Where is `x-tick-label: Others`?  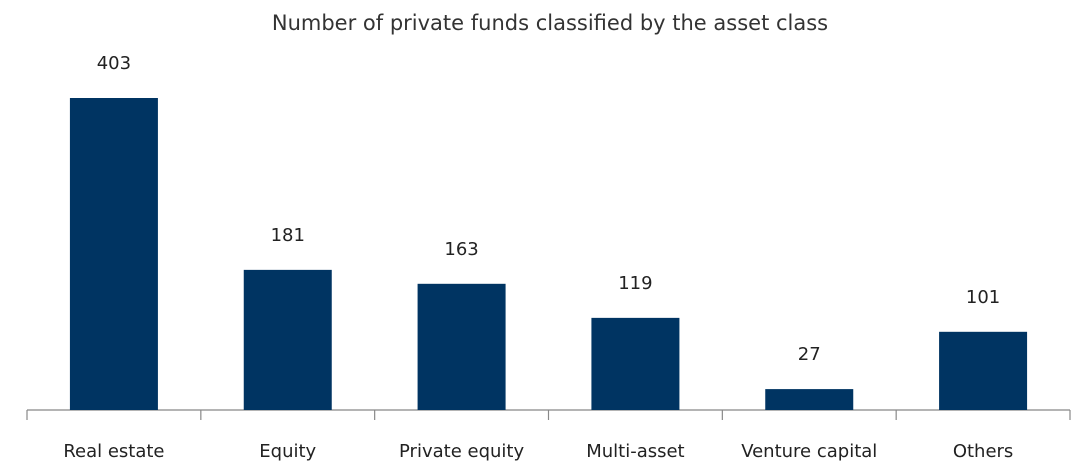 x-tick-label: Others is located at coordinates (983, 451).